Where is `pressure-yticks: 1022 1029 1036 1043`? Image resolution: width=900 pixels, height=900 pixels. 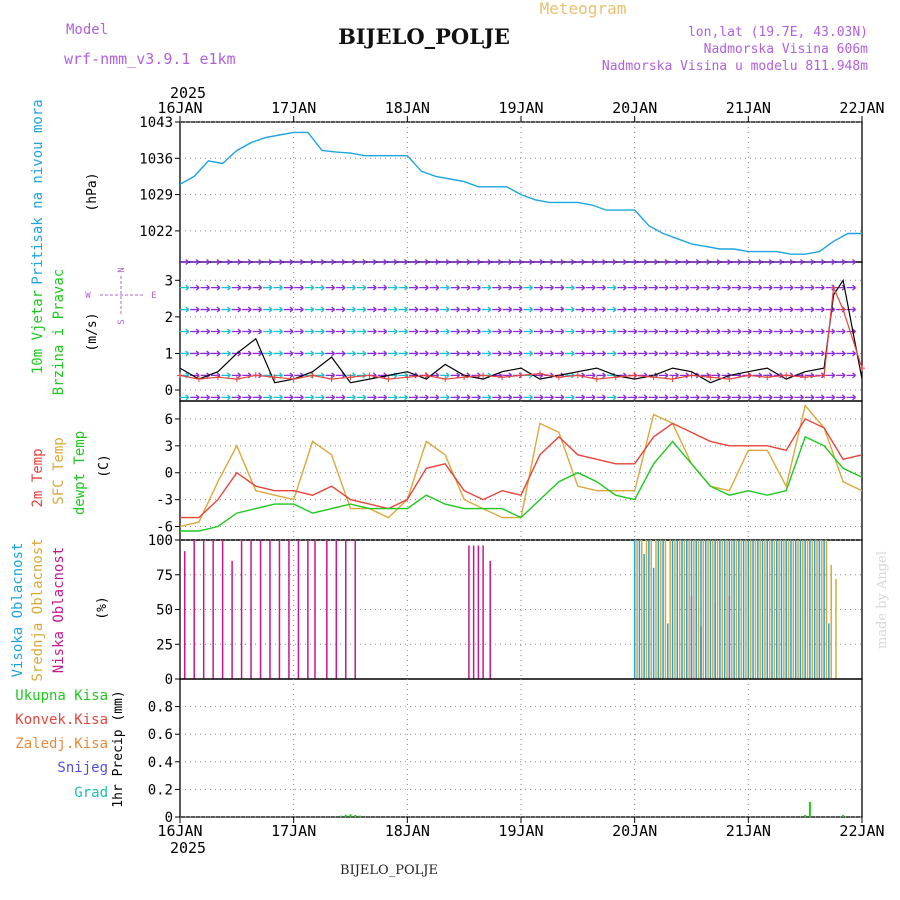 pressure-yticks: 1022 1029 1036 1043 is located at coordinates (159, 177).